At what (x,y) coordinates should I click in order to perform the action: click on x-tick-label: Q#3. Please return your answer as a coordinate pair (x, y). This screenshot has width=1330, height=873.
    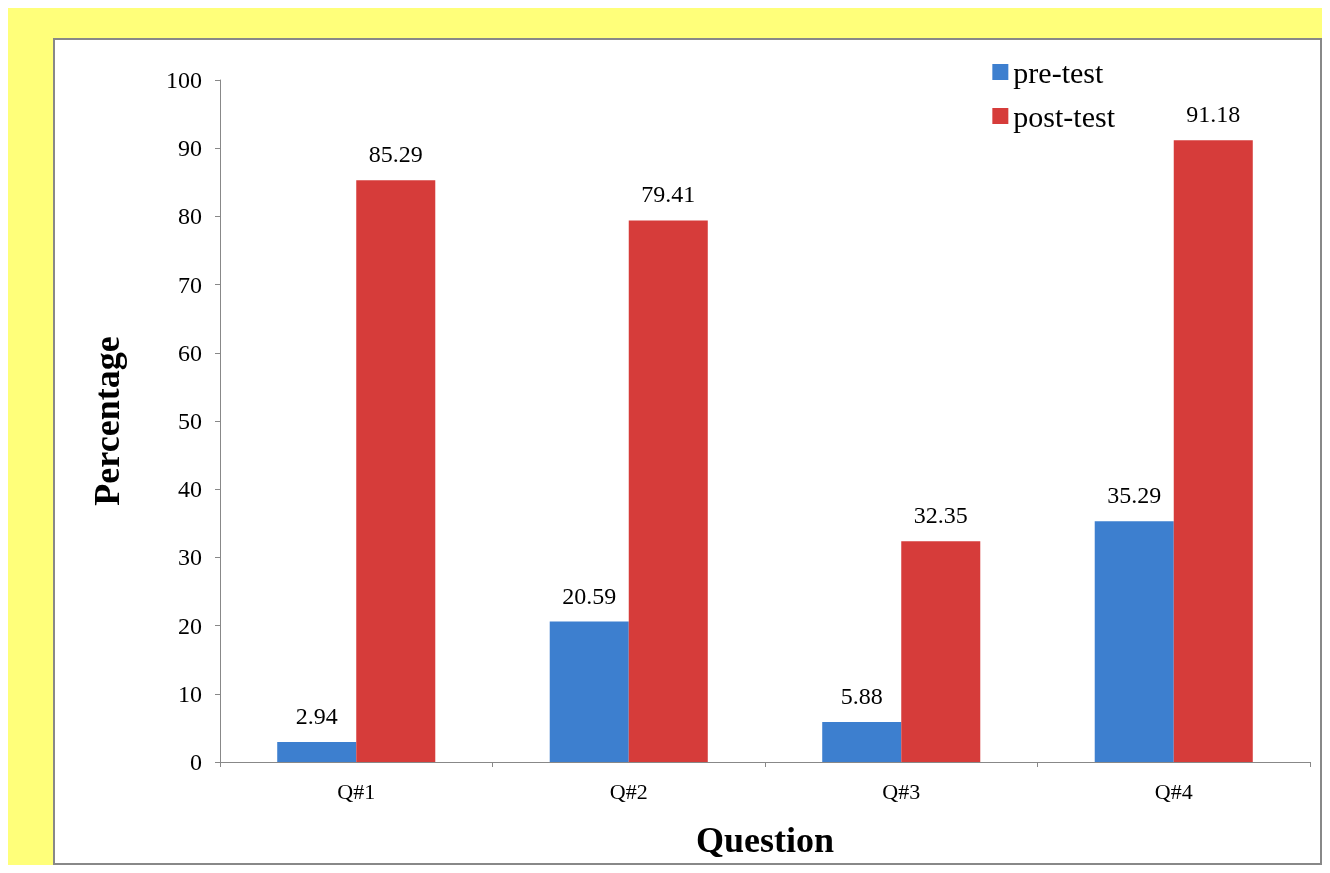
    Looking at the image, I should click on (901, 791).